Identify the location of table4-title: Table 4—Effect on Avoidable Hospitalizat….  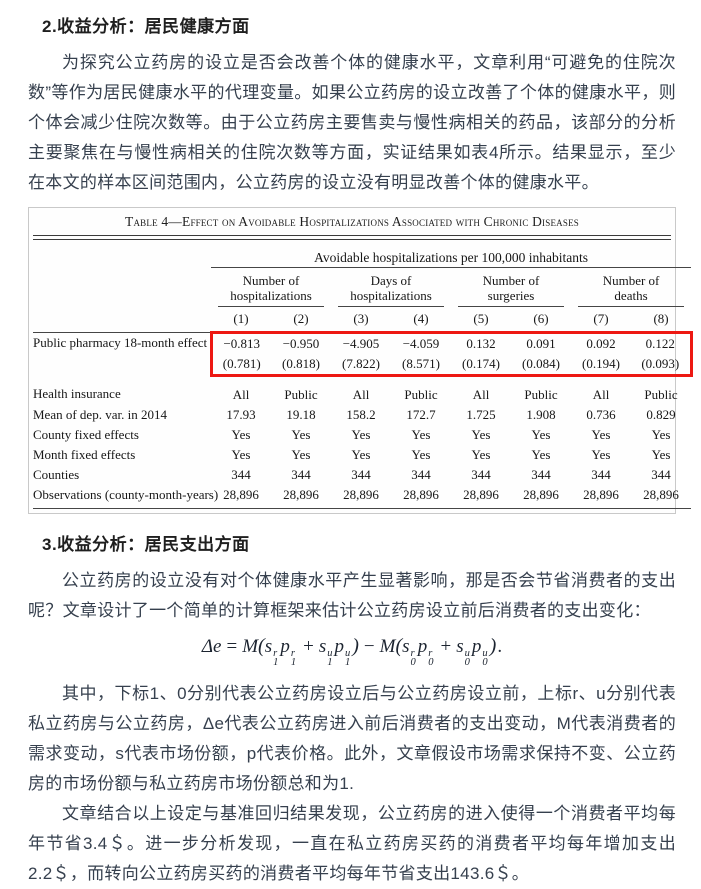
(352, 221).